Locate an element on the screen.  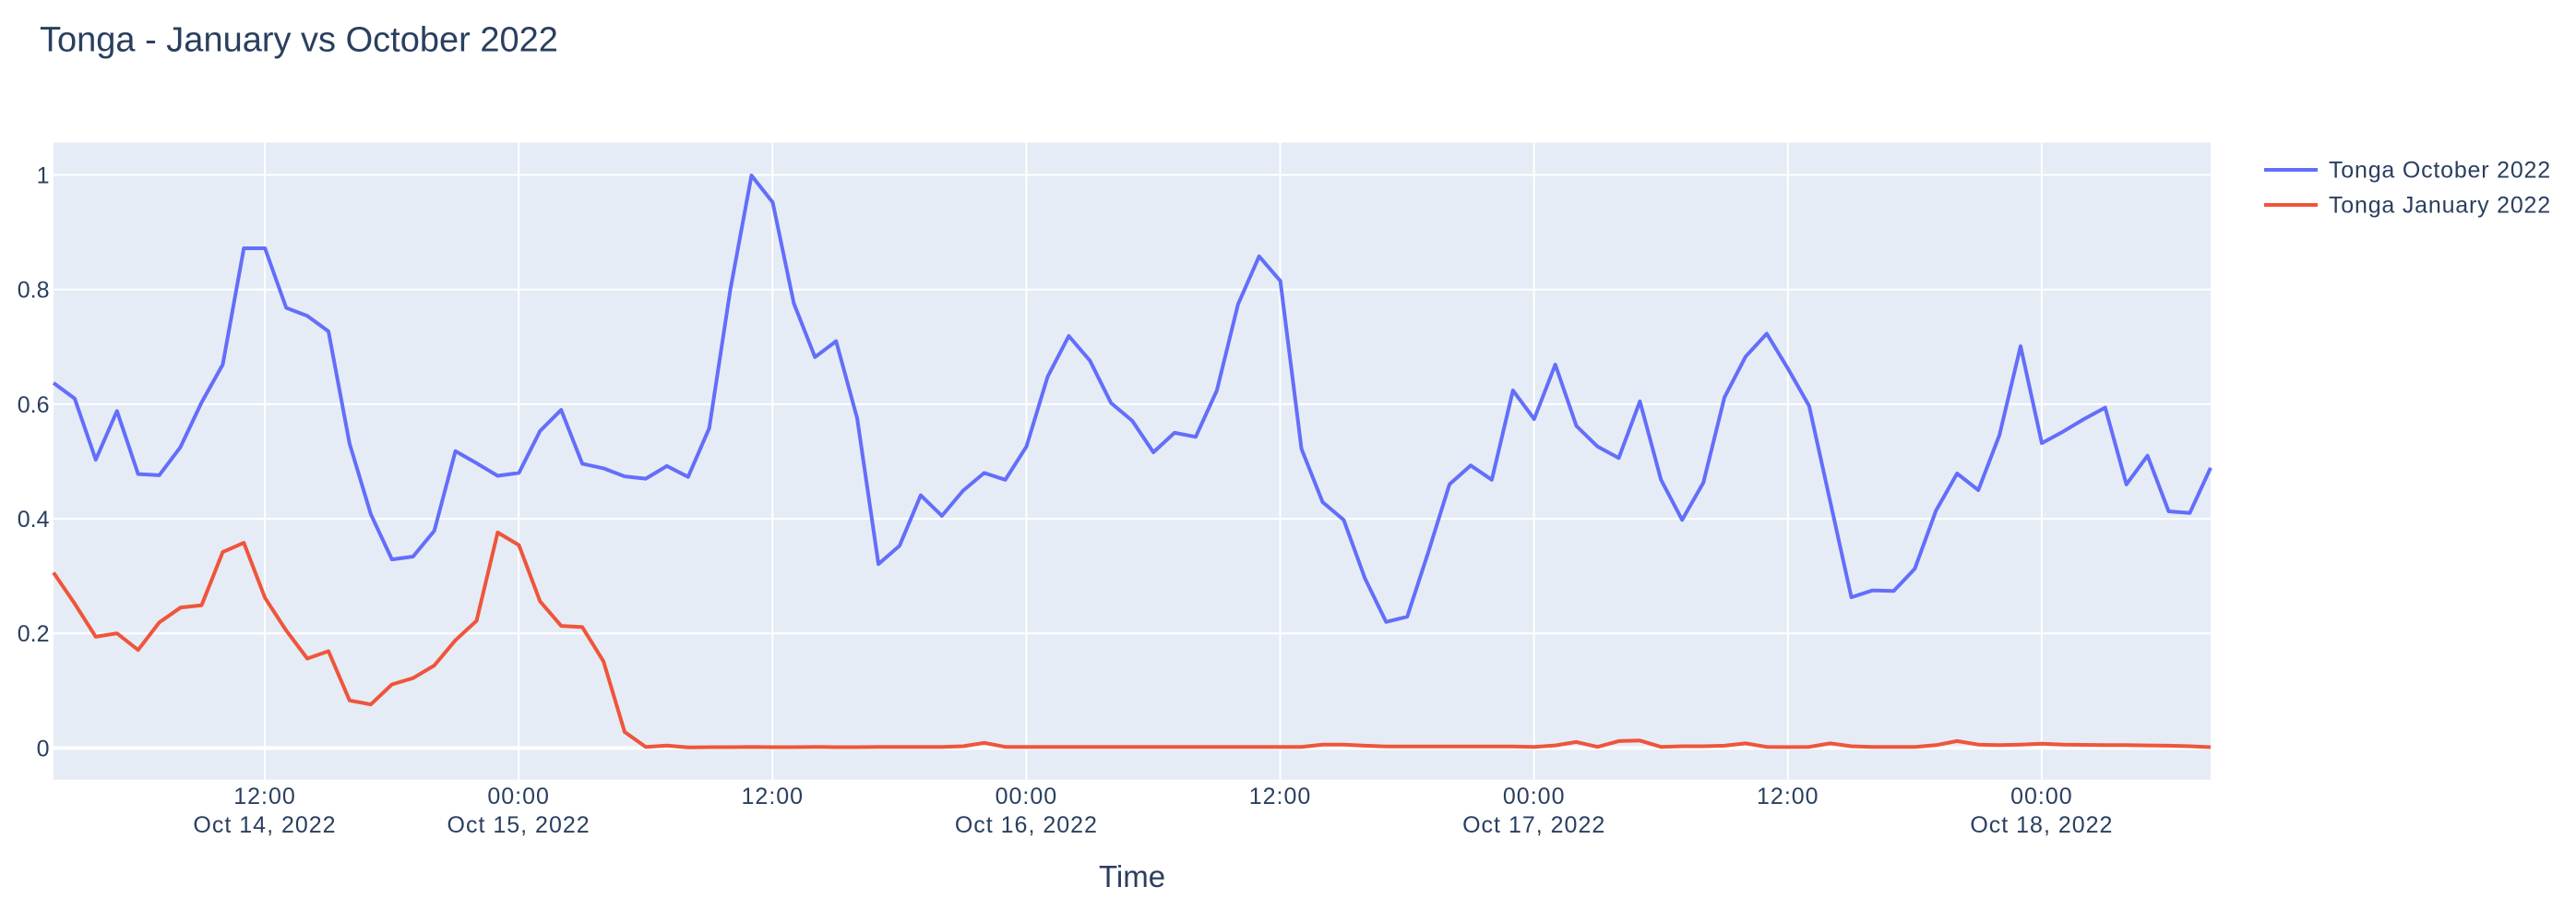
svg-text: Time is located at coordinates (1132, 876).